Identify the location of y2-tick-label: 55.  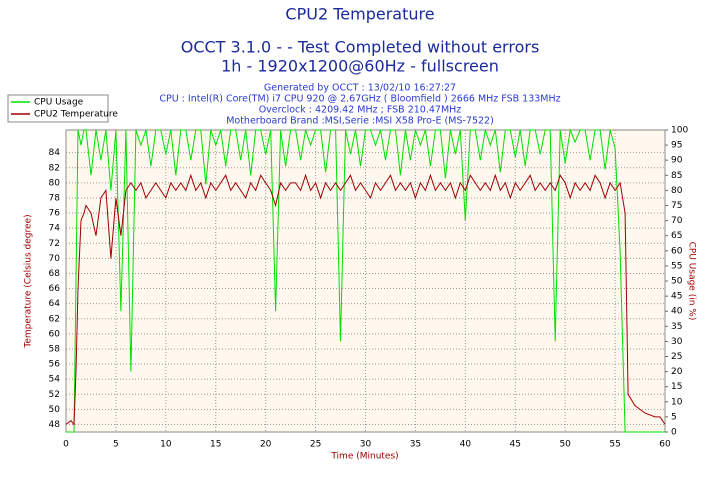
(676, 266).